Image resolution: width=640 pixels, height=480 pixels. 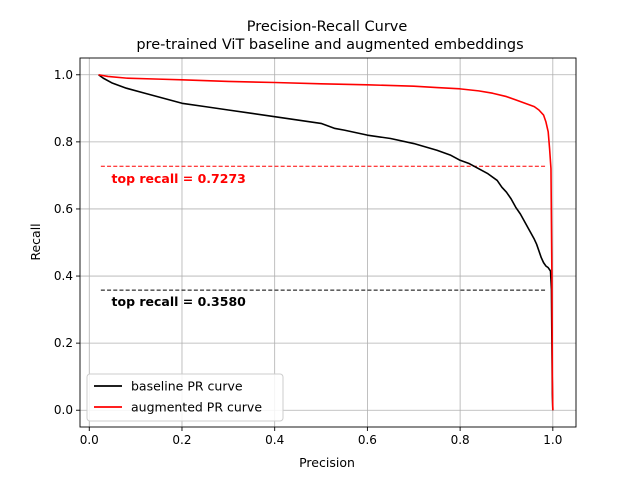 I want to click on x-axis-label: Precision, so click(x=327, y=462).